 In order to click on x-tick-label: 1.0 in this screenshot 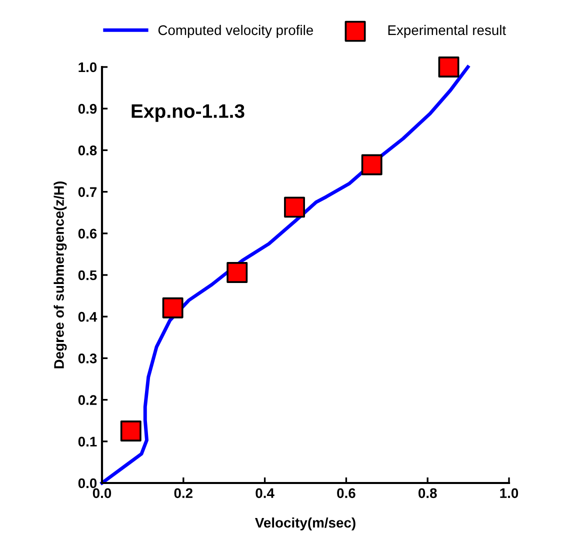, I will do `click(509, 493)`.